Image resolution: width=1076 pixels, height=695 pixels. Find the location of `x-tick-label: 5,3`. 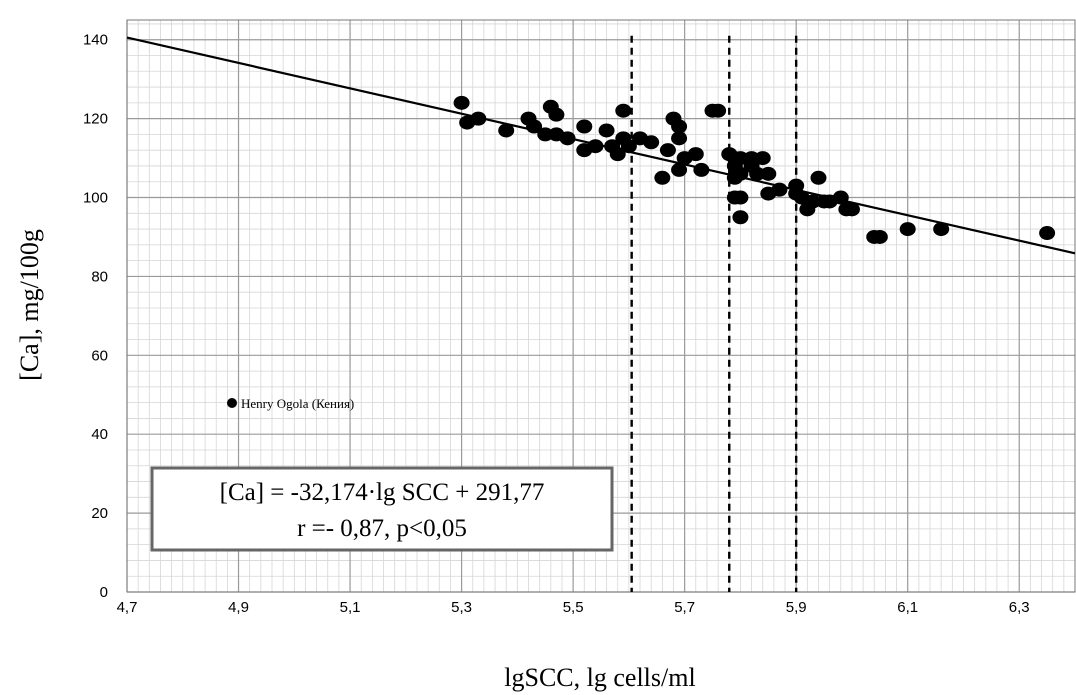

x-tick-label: 5,3 is located at coordinates (461, 607).